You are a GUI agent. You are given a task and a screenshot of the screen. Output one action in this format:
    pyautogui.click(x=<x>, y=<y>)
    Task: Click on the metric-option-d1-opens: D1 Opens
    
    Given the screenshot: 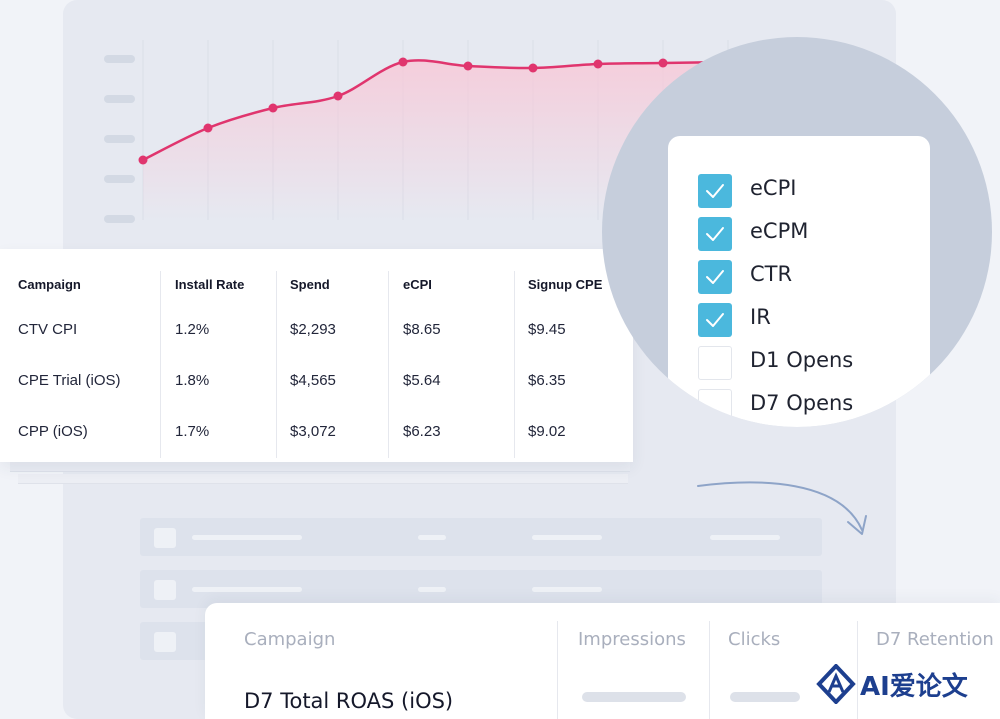 What is the action you would take?
    pyautogui.click(x=808, y=363)
    